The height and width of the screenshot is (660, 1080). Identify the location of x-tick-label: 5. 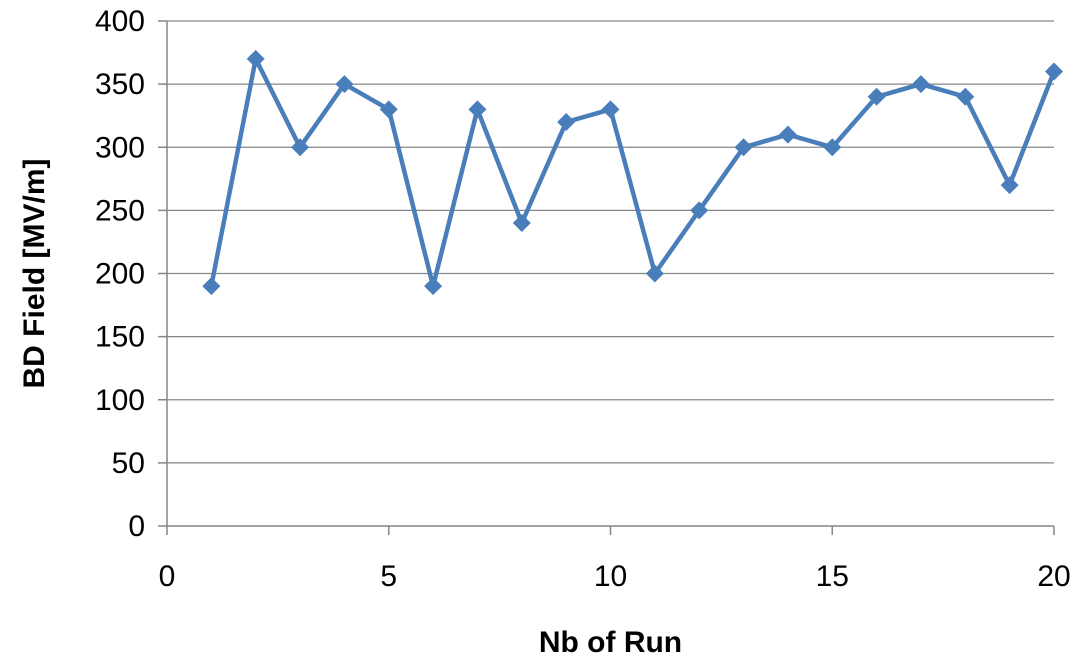
(388, 576).